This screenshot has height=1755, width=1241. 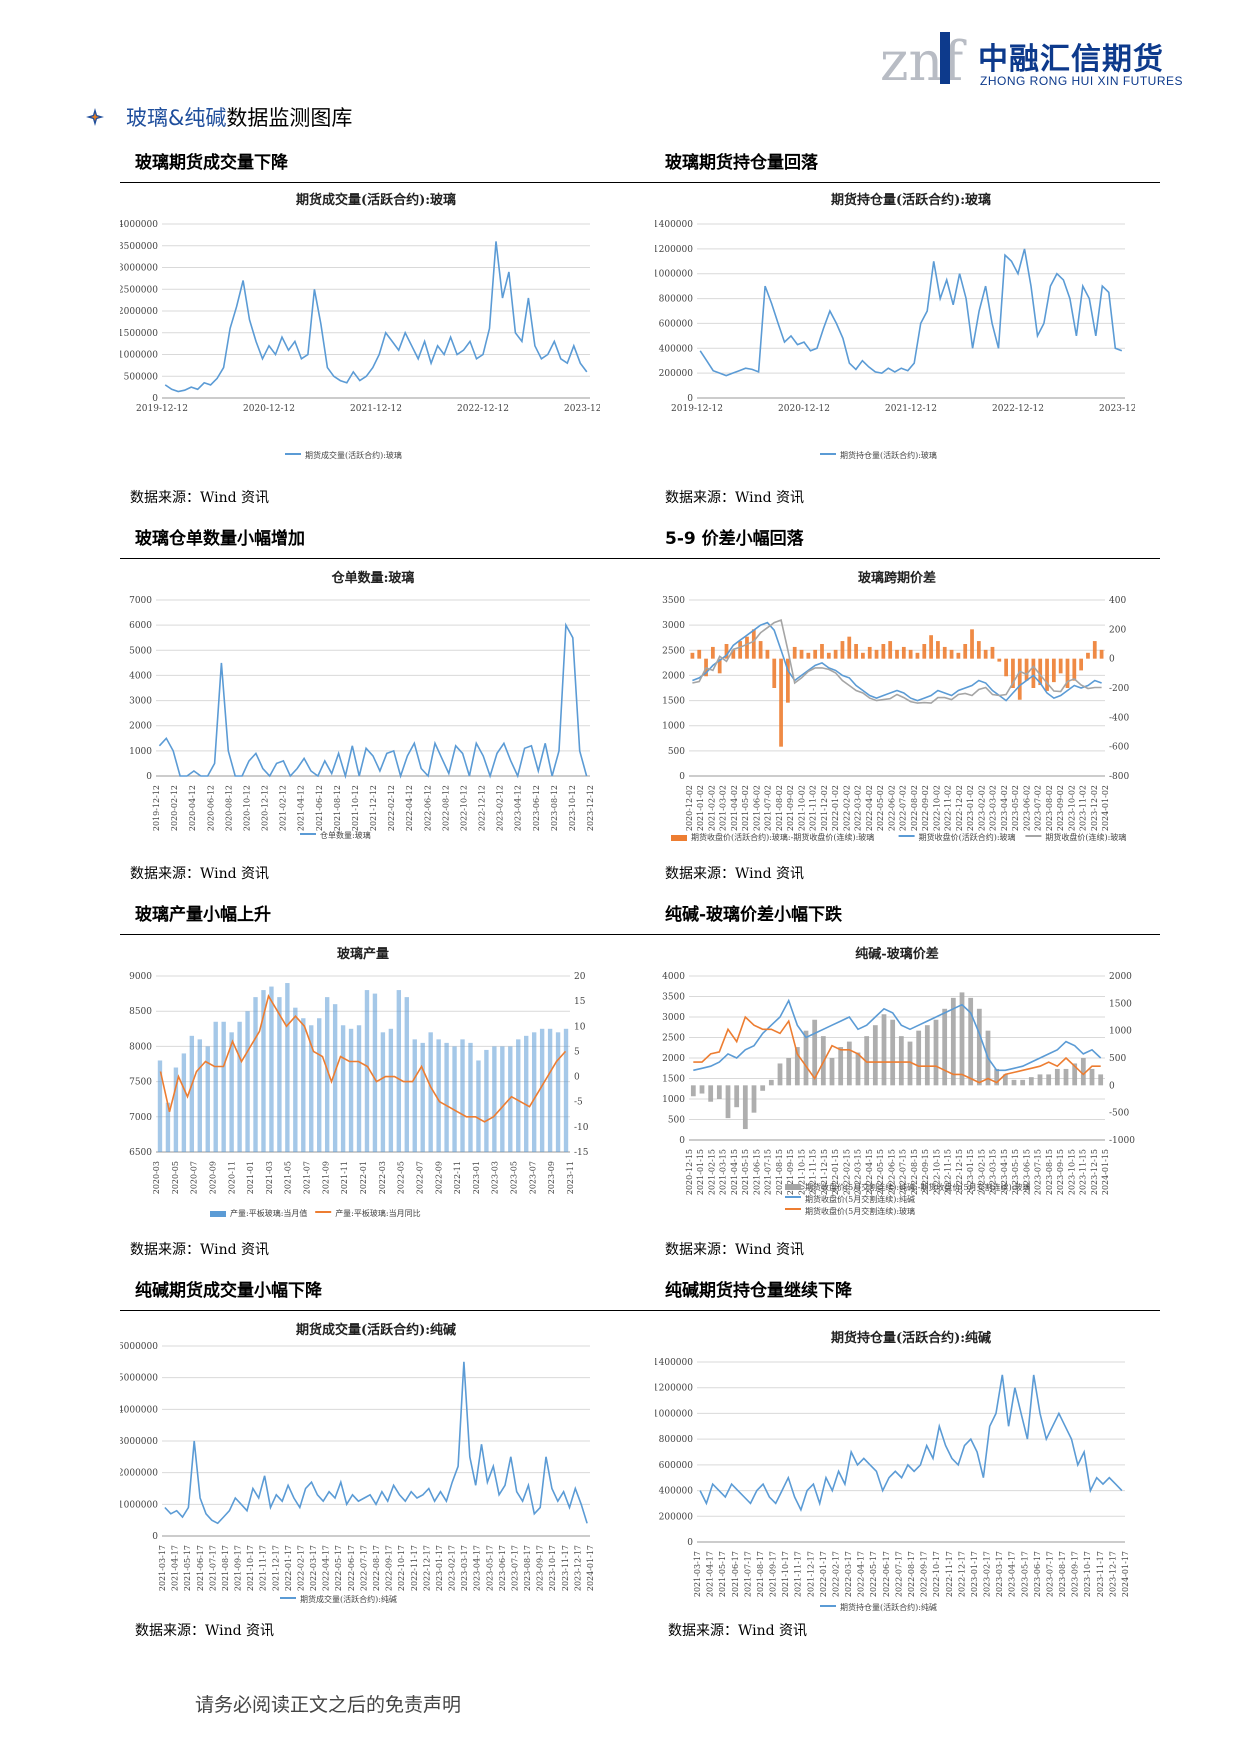 What do you see at coordinates (344, 1177) in the screenshot?
I see `x-tick-label: 2021-11` at bounding box center [344, 1177].